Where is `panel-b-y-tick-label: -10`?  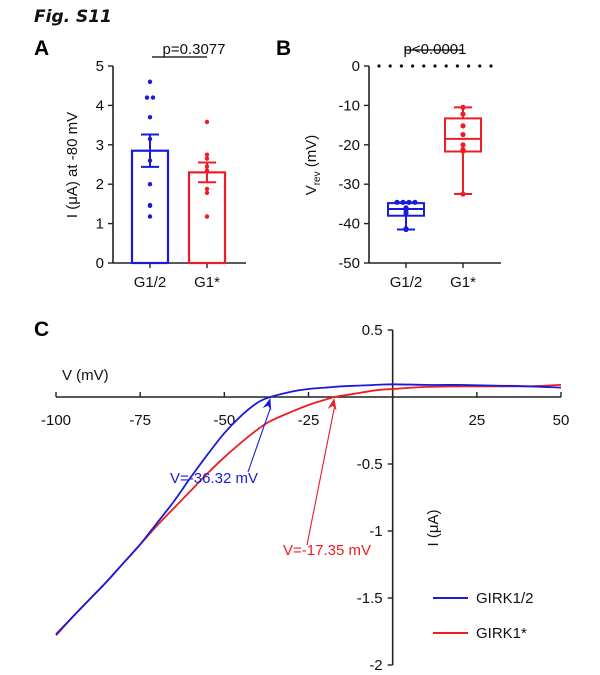 panel-b-y-tick-label: -10 is located at coordinates (349, 105).